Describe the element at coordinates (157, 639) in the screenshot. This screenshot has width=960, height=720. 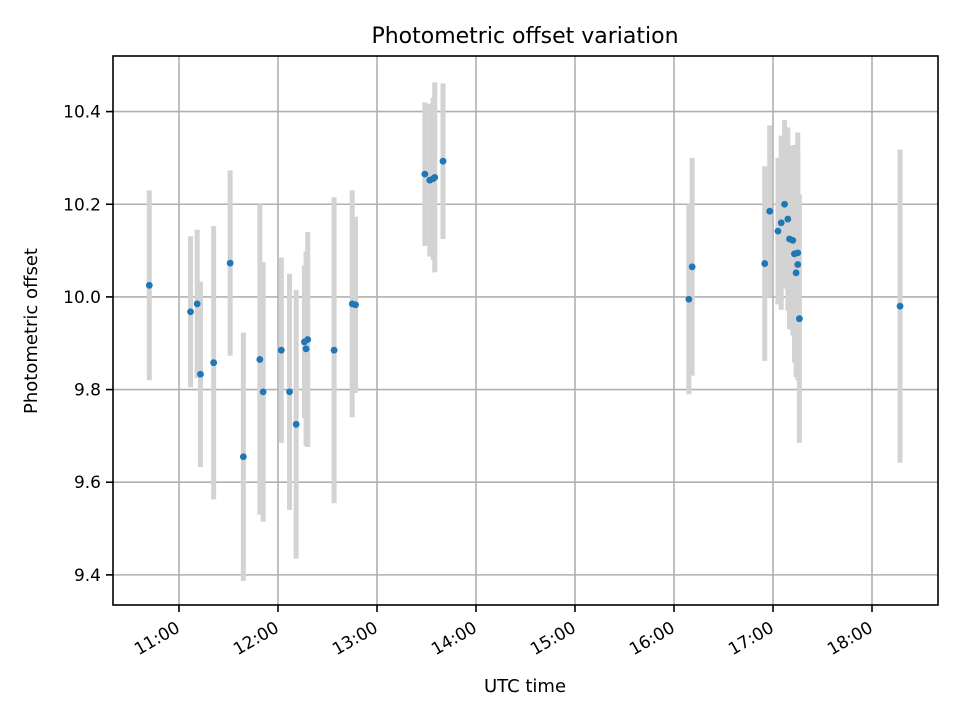
I see `x-tick-label: 11:00` at that location.